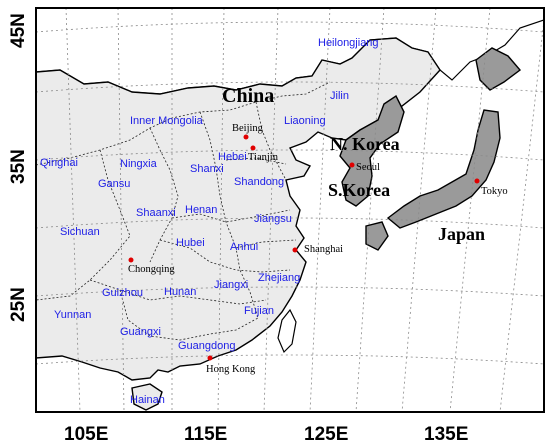 The width and height of the screenshot is (550, 448). I want to click on city-marker-beijing, so click(246, 137).